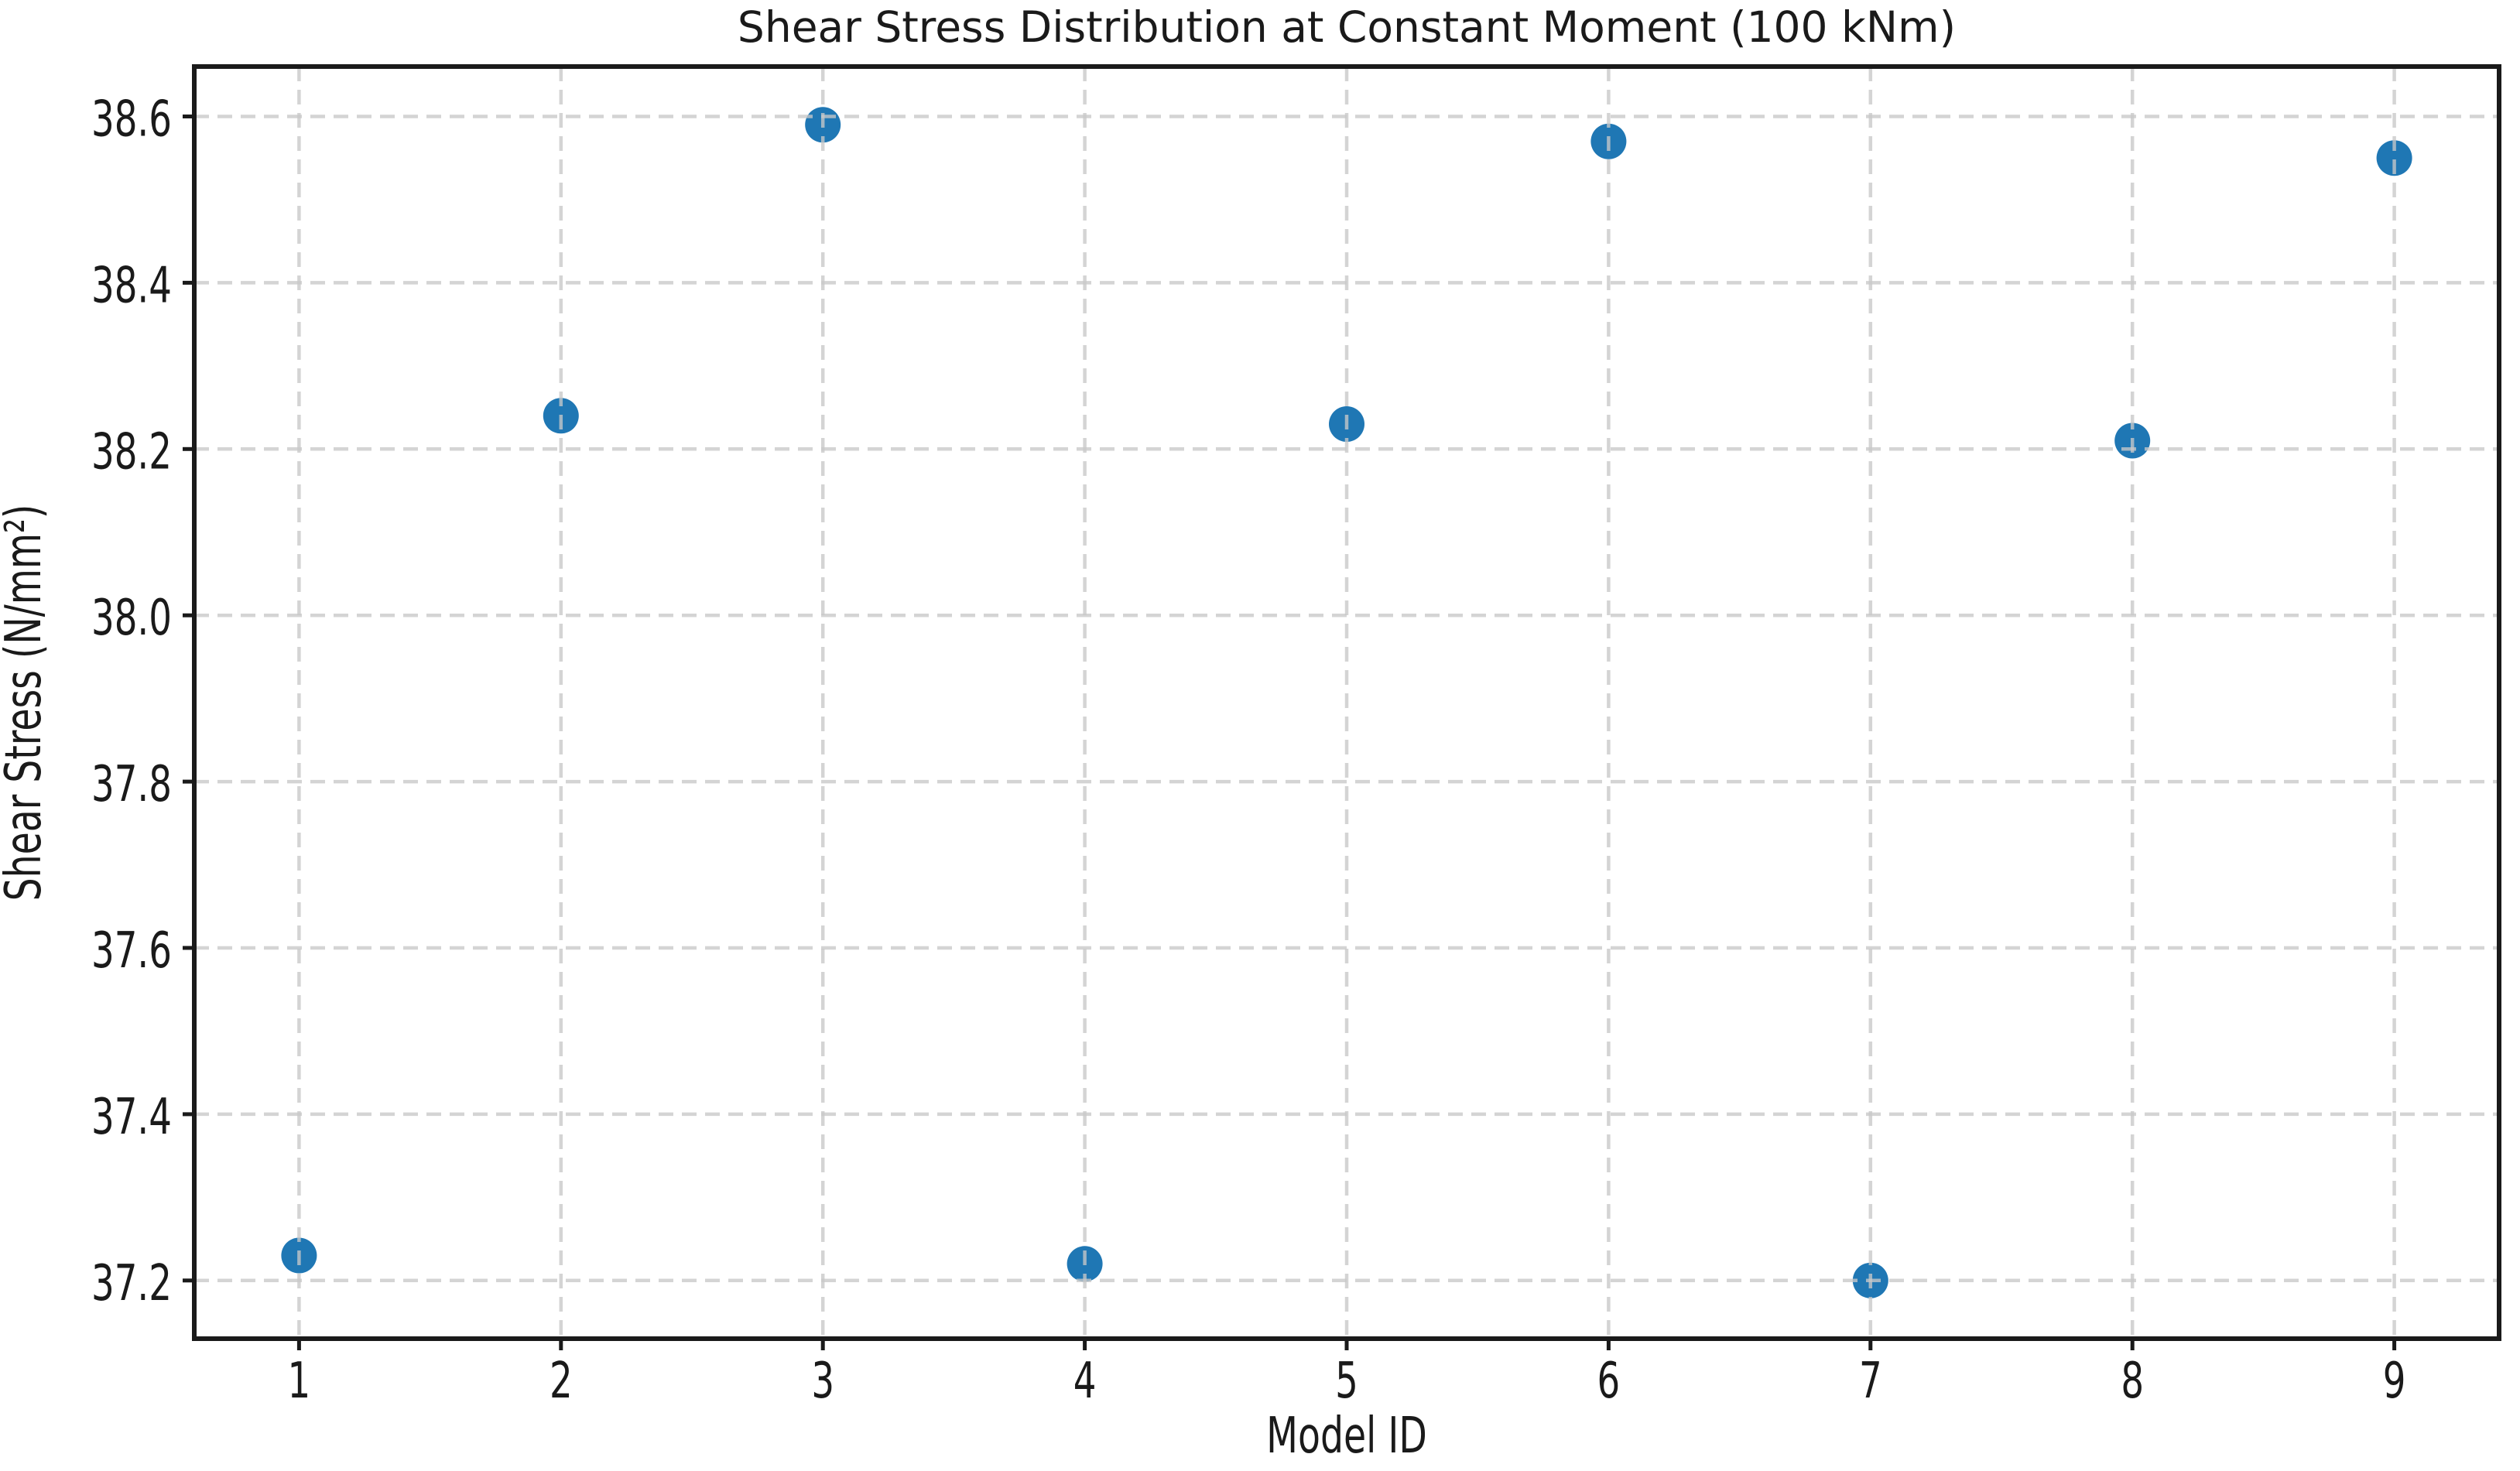 The height and width of the screenshot is (1471, 2520). What do you see at coordinates (1346, 1381) in the screenshot?
I see `x-tick-label: 5` at bounding box center [1346, 1381].